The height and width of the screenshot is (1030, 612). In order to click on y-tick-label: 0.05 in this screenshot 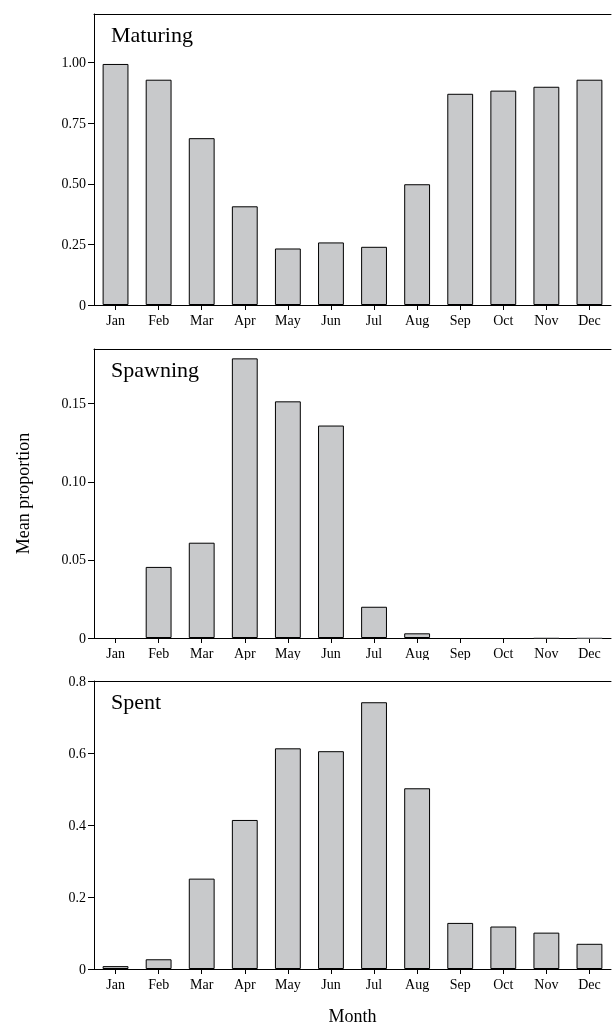, I will do `click(73, 560)`.